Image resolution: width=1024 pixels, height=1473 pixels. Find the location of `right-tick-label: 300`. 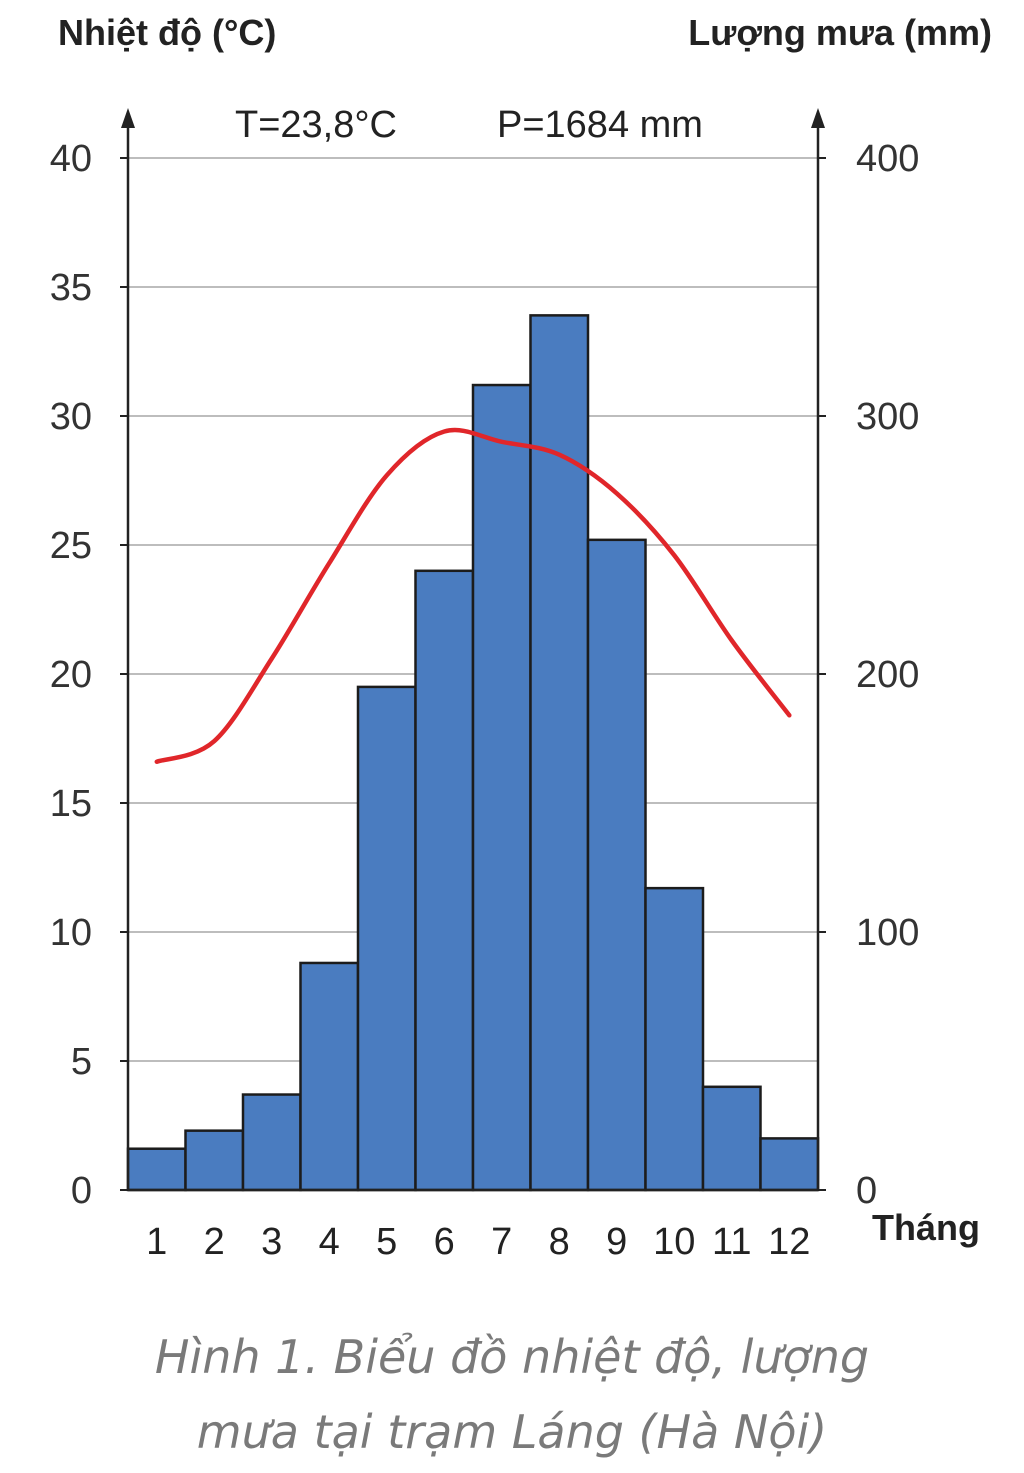

right-tick-label: 300 is located at coordinates (887, 417).